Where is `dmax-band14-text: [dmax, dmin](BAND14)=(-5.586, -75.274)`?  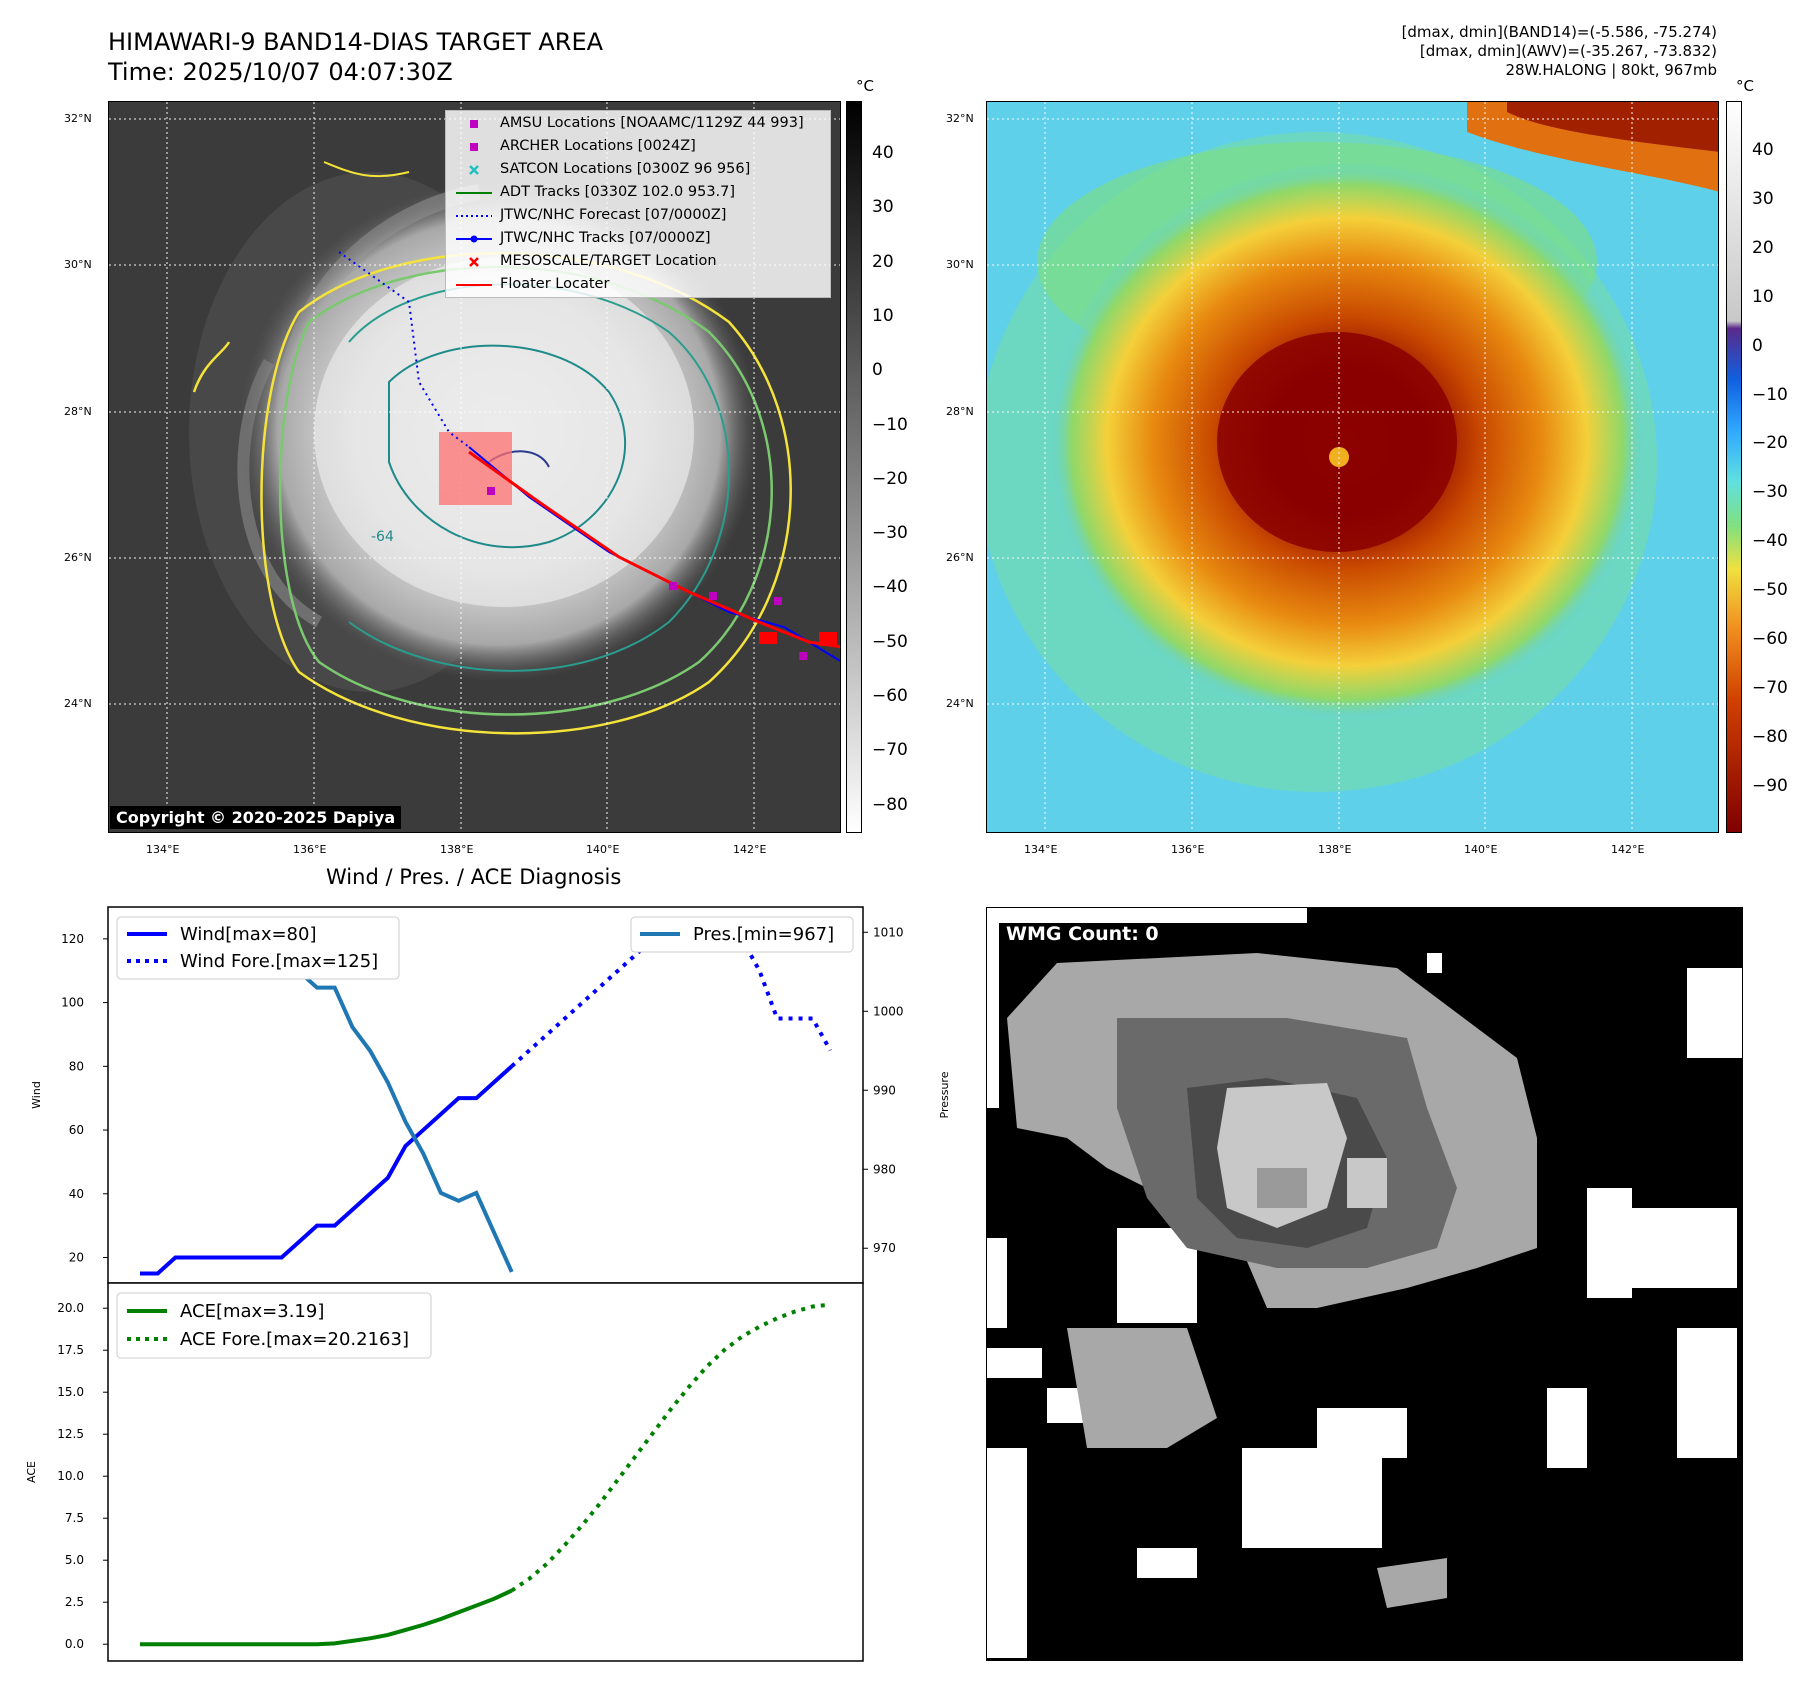
dmax-band14-text: [dmax, dmin](BAND14)=(-5.586, -75.274) is located at coordinates (1559, 32).